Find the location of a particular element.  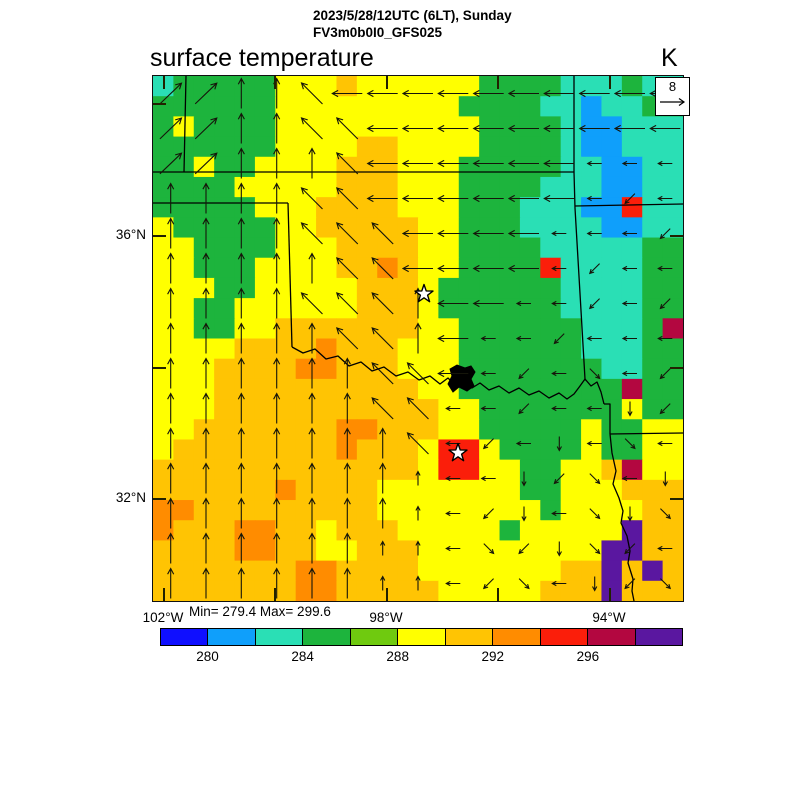

colorbar-segment is located at coordinates (184, 637).